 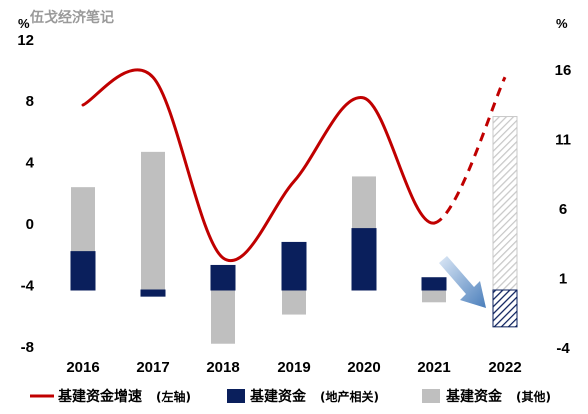 I want to click on x-tick-label: 2021, so click(x=433, y=367).